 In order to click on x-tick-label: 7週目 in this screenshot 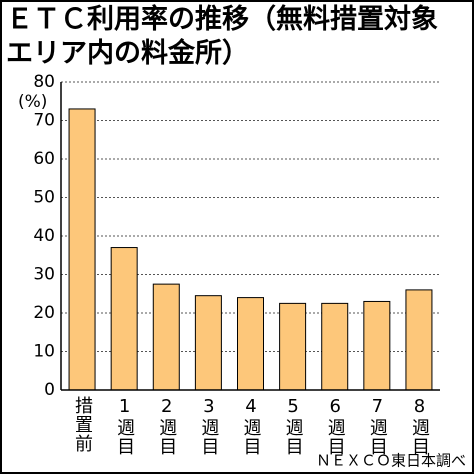, I will do `click(377, 426)`.